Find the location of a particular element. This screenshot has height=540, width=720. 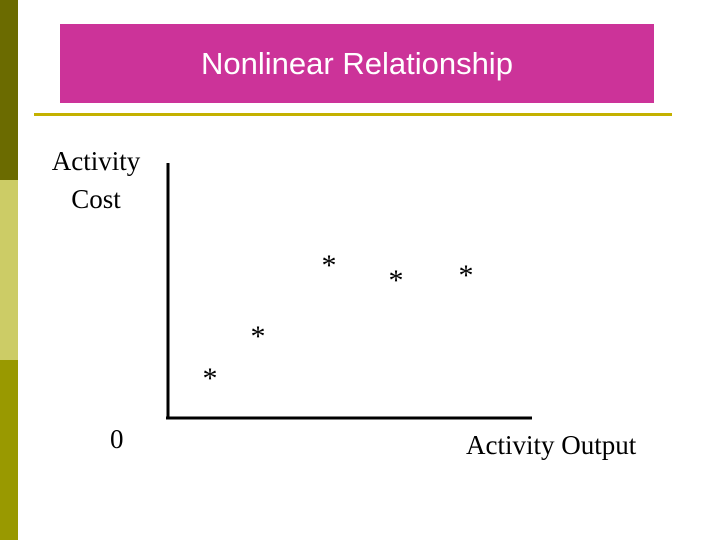

slide-title: Nonlinear Relationship is located at coordinates (357, 63).